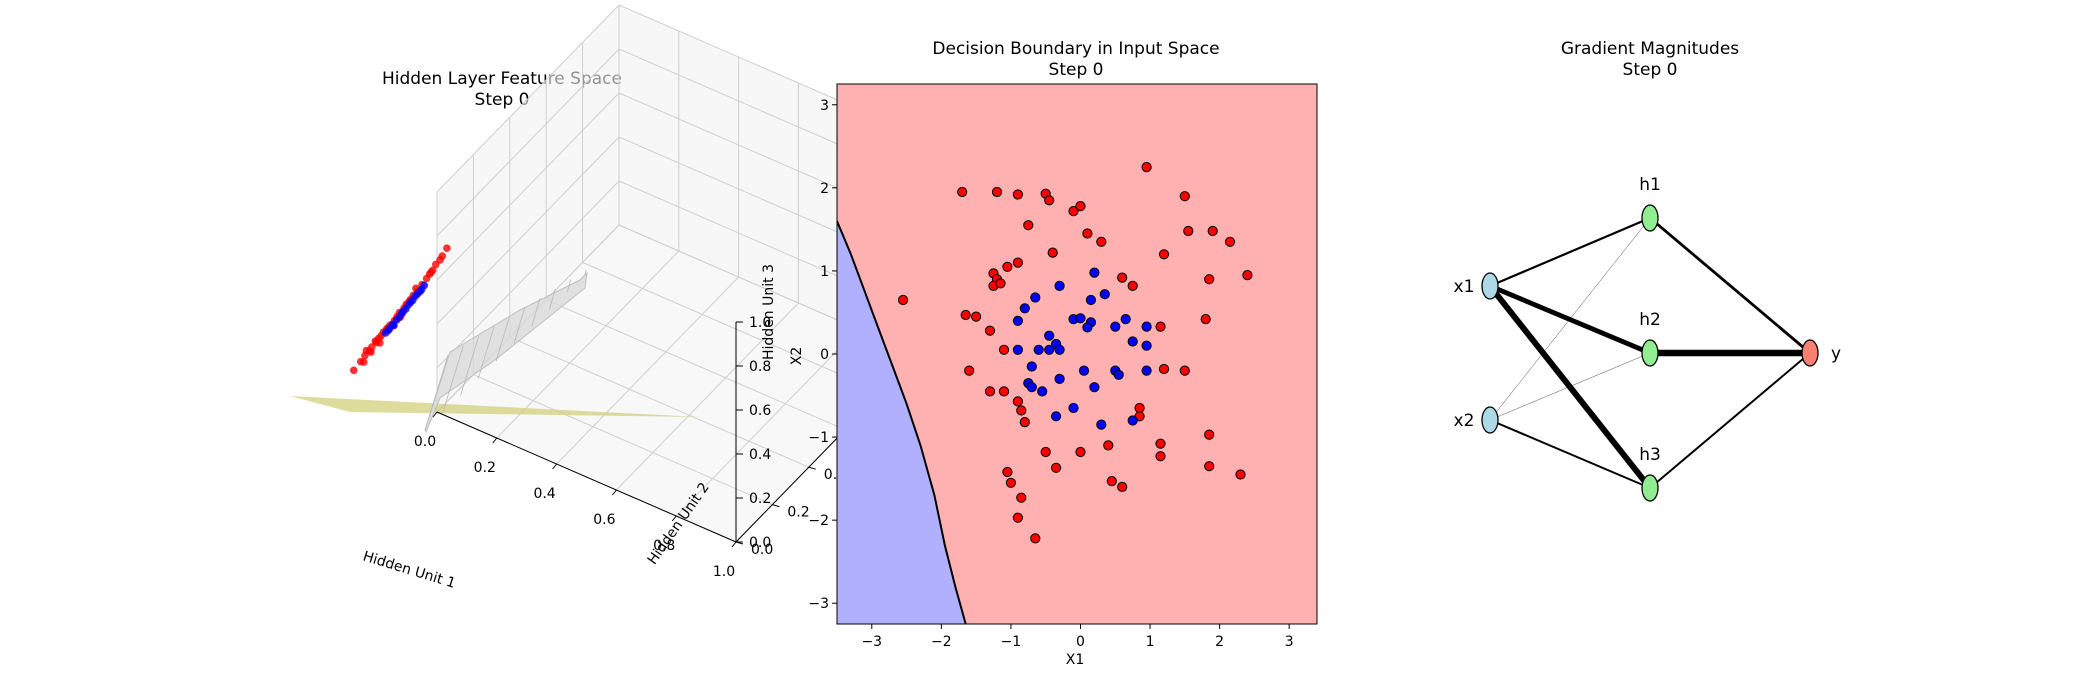 The width and height of the screenshot is (2100, 700). I want to click on p2-xtick-label: 1, so click(1150, 642).